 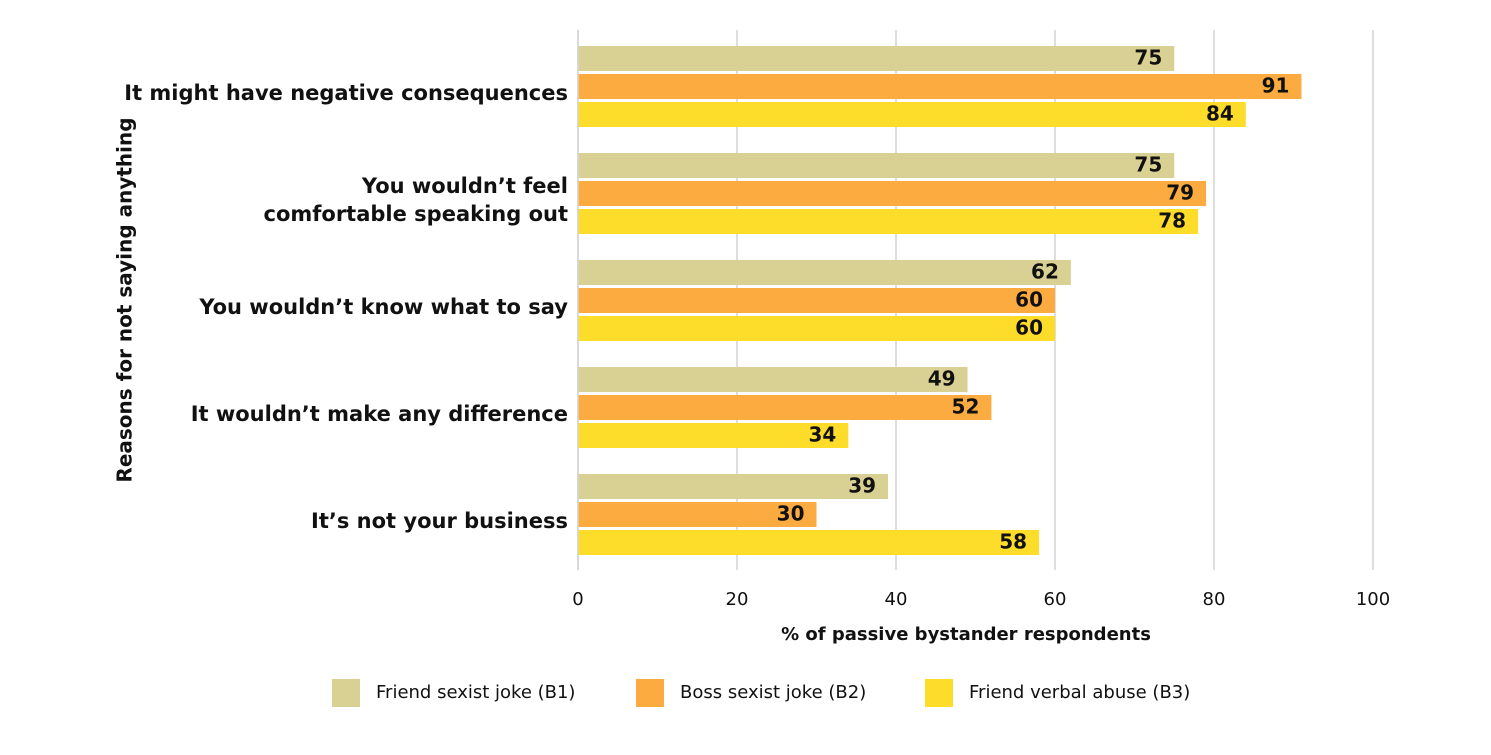 I want to click on value-label: 30, so click(x=791, y=514).